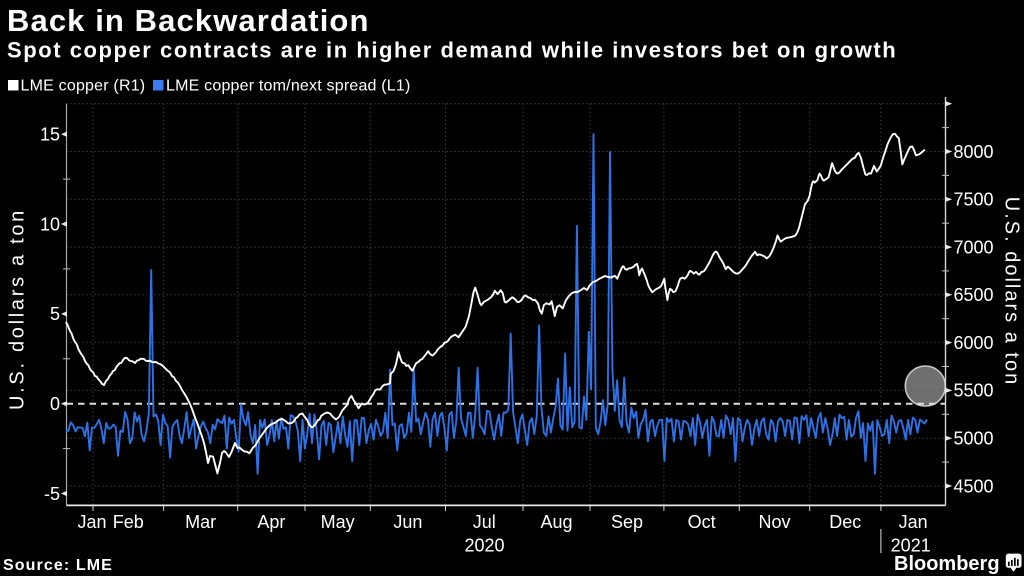 The width and height of the screenshot is (1024, 576). What do you see at coordinates (188, 20) in the screenshot?
I see `svg-text: Back in Backwardation` at bounding box center [188, 20].